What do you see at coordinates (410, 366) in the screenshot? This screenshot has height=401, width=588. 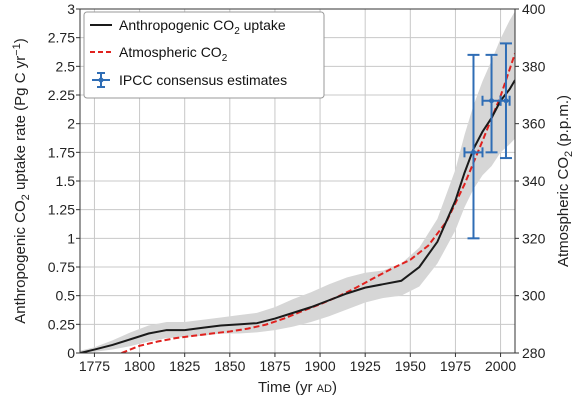 I see `x-tick-label: 1950` at bounding box center [410, 366].